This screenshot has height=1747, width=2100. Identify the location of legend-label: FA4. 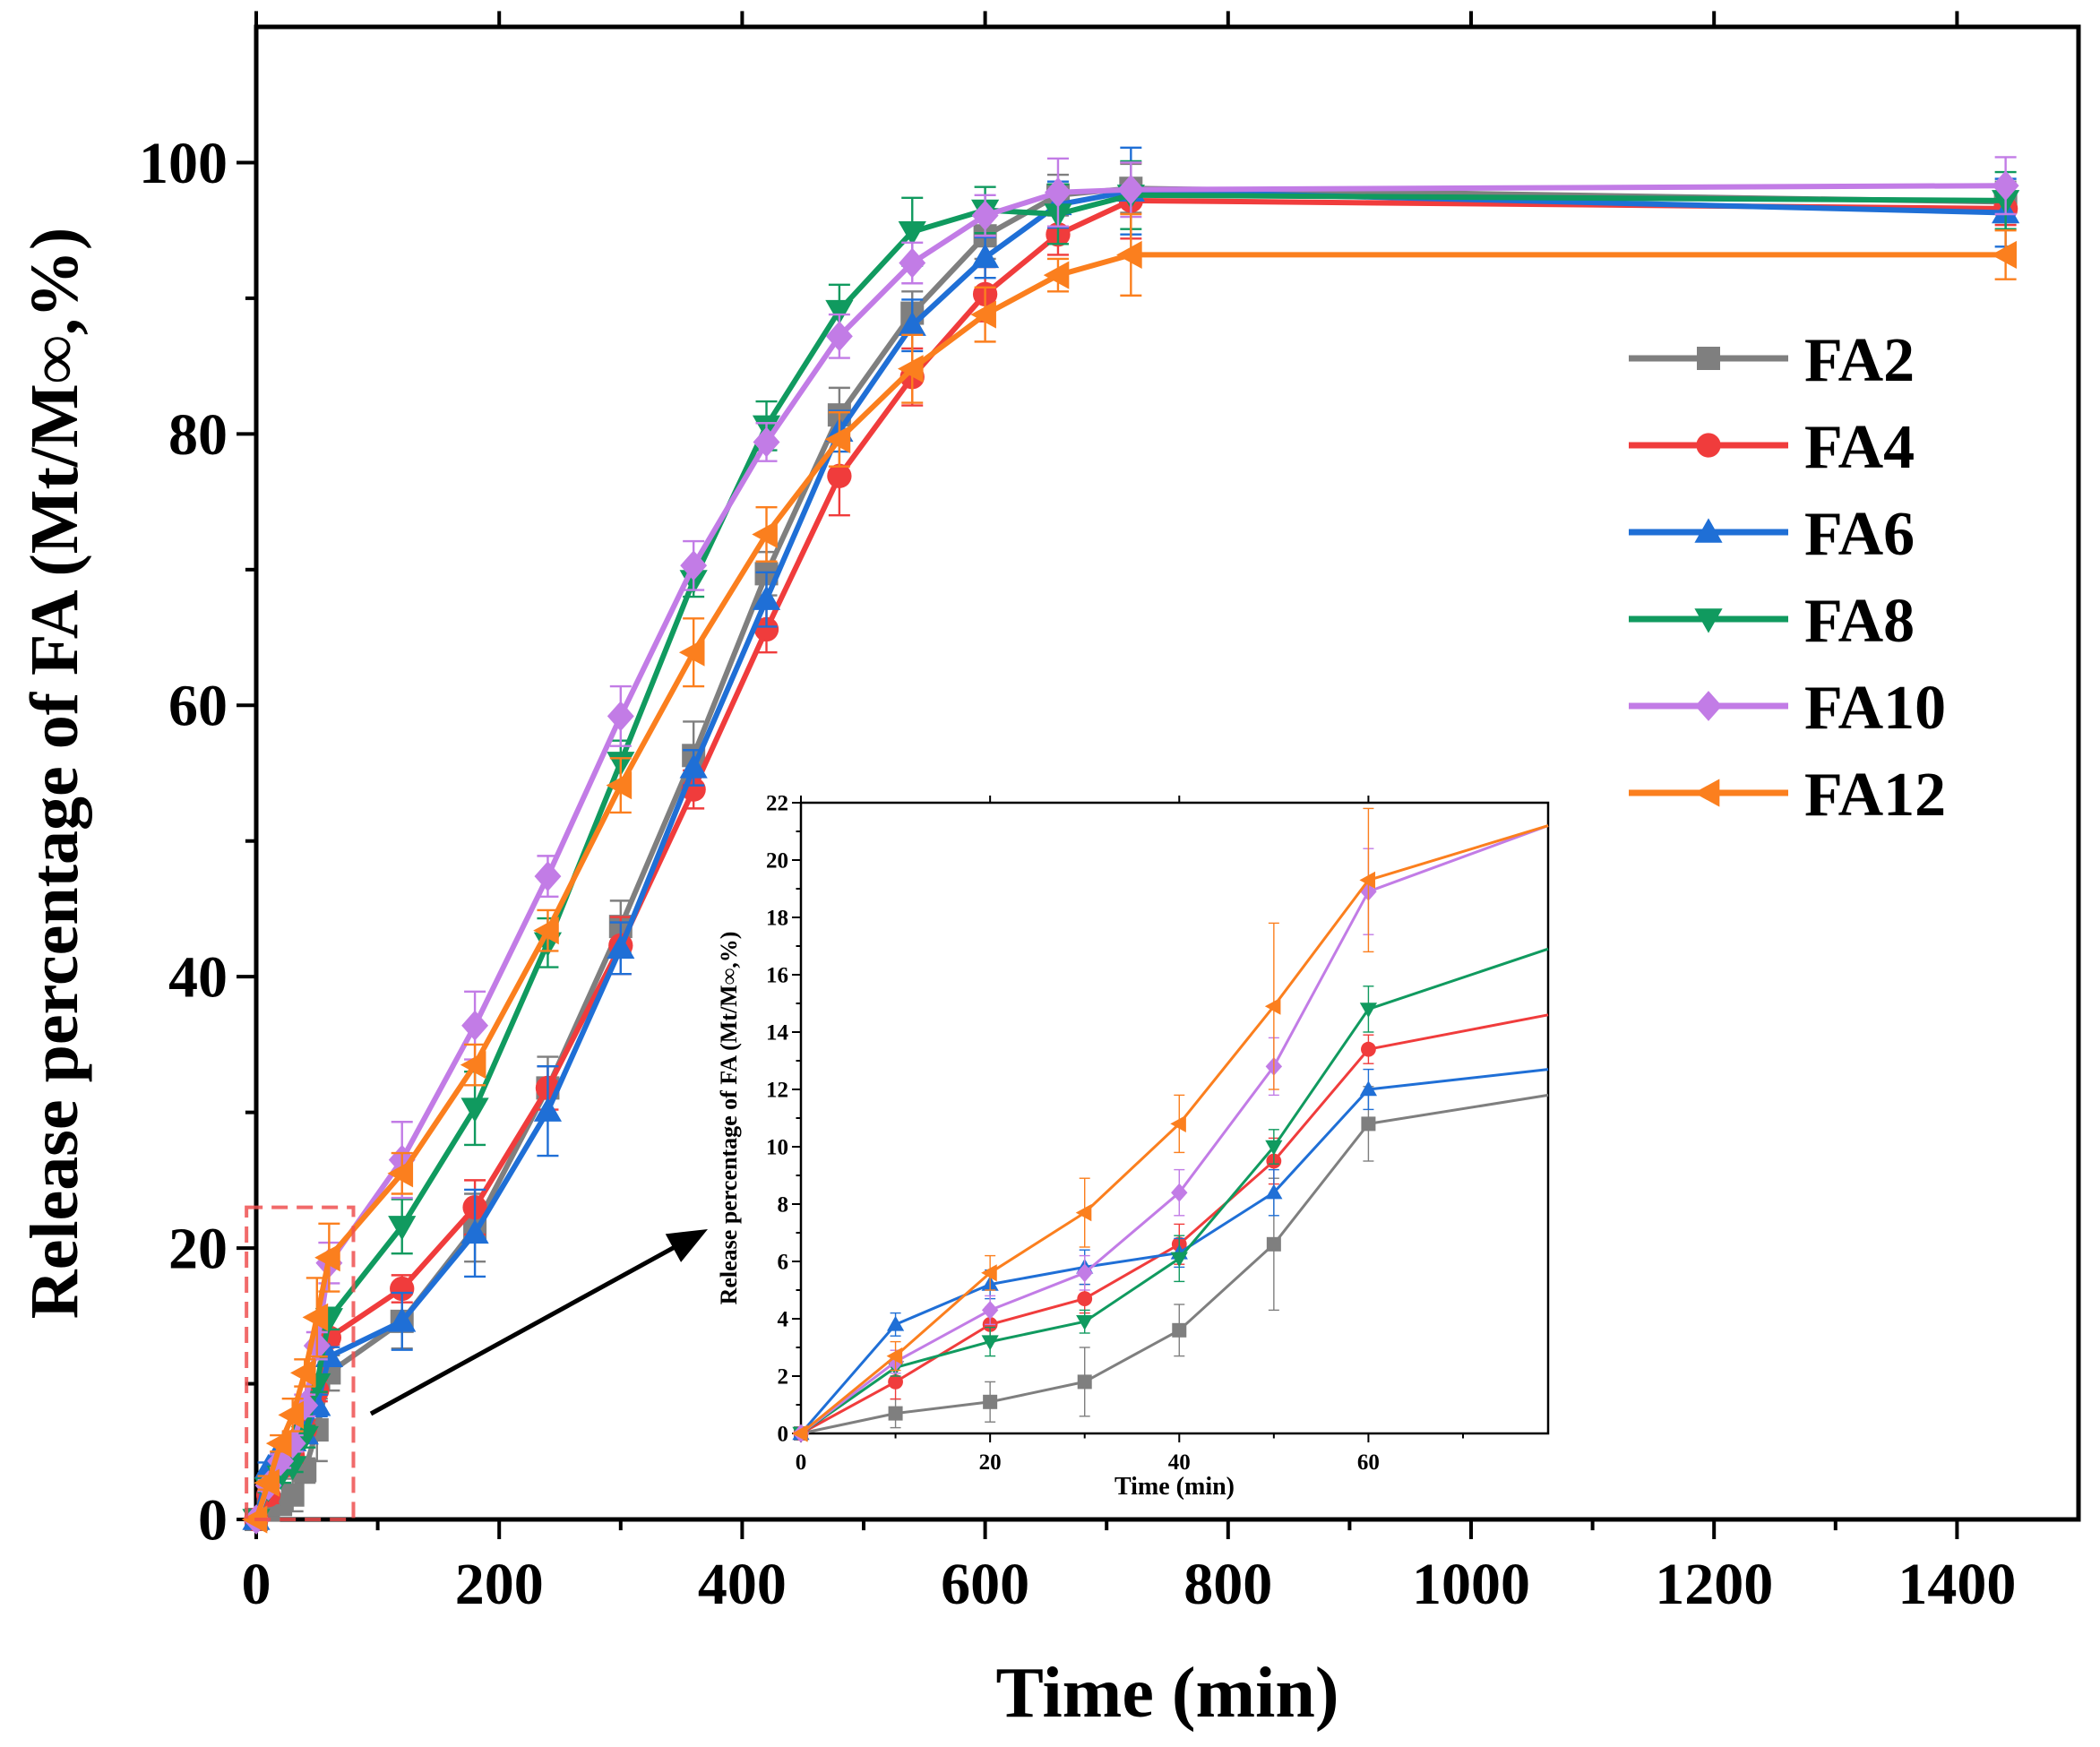
(1859, 447).